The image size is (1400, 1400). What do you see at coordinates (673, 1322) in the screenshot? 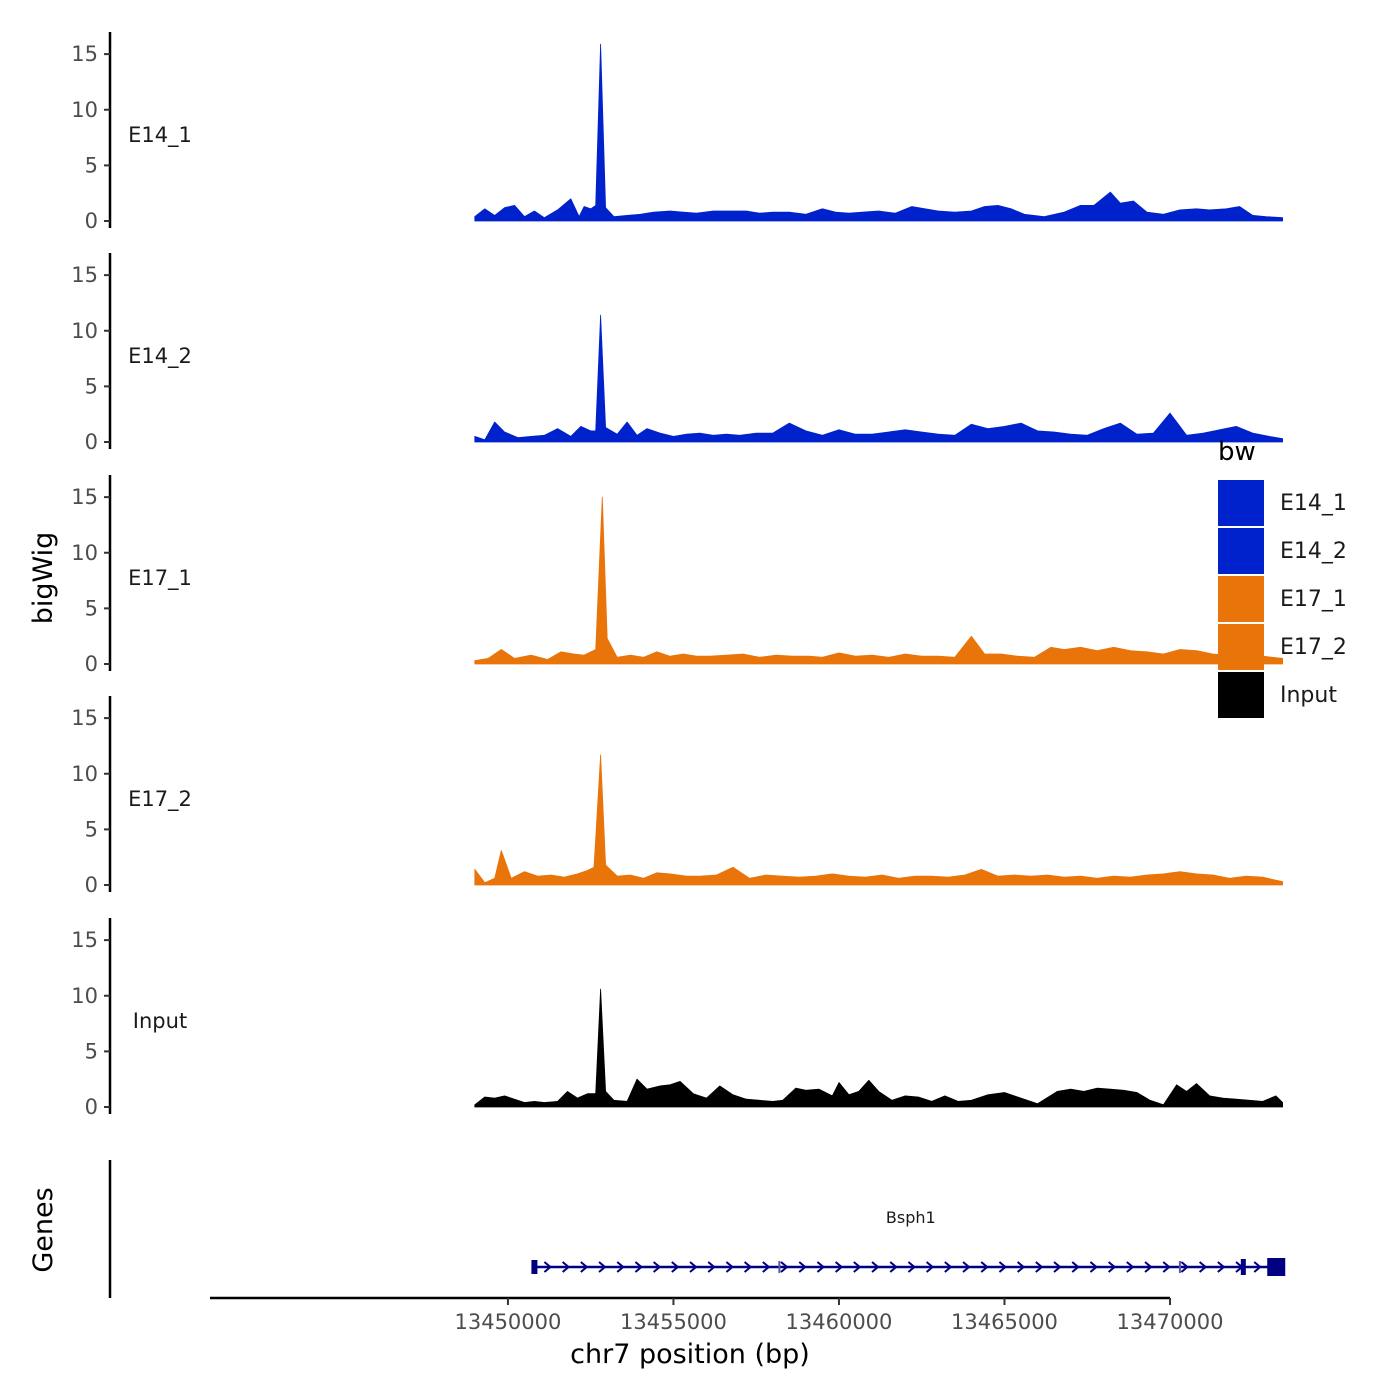
I see `x-tick-label: 13455000` at bounding box center [673, 1322].